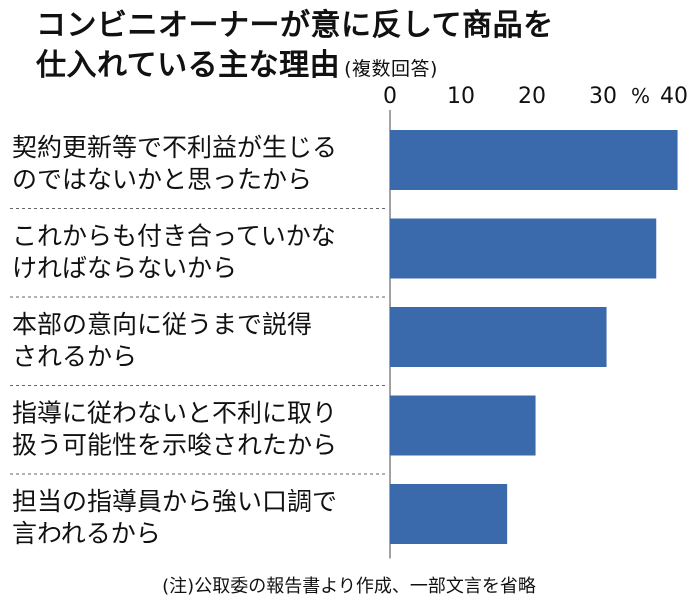 The width and height of the screenshot is (698, 609). Describe the element at coordinates (174, 413) in the screenshot. I see `category-label: 指導に従わないと不利に取り` at that location.